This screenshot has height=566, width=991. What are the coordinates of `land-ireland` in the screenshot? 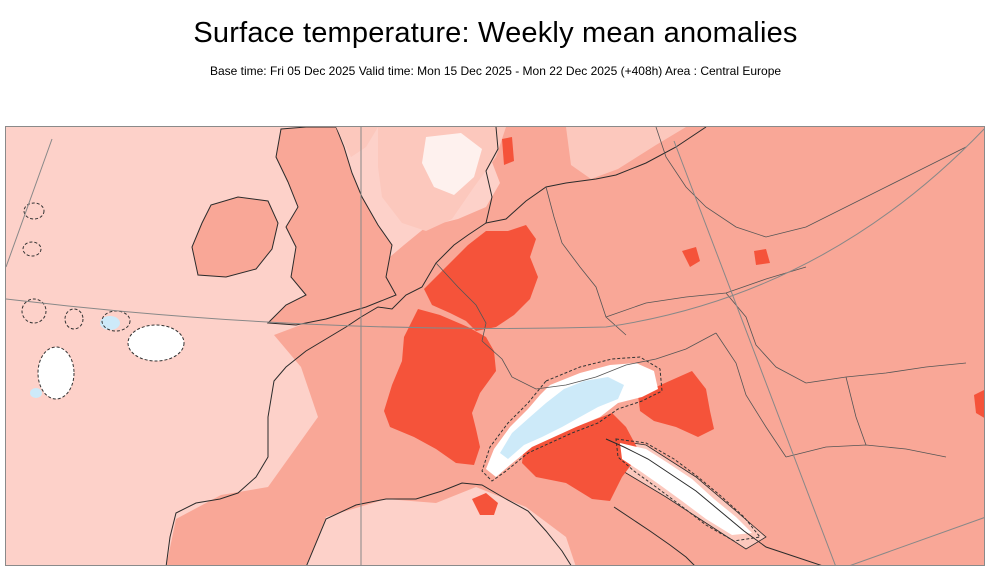 It's located at (235, 237).